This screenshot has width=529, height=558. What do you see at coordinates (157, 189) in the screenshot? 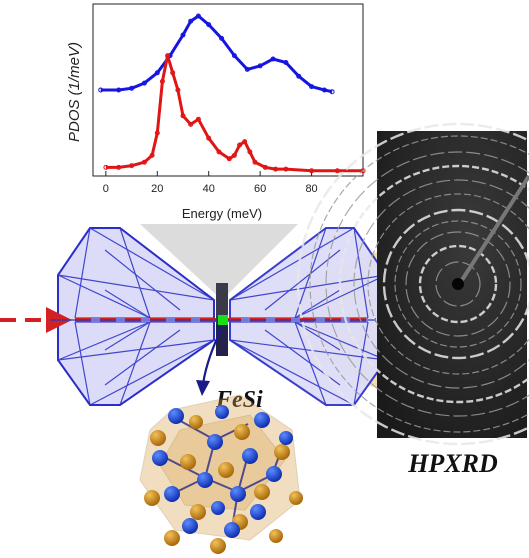
I see `x-tick-label: 20` at bounding box center [157, 189].